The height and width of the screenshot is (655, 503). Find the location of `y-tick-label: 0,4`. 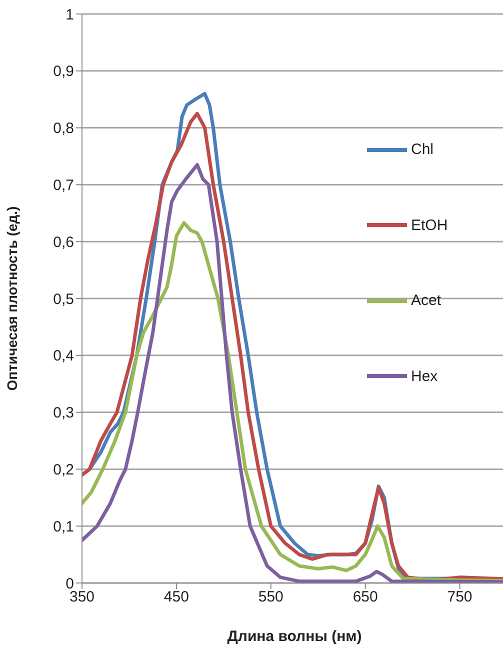

y-tick-label: 0,4 is located at coordinates (63, 356).